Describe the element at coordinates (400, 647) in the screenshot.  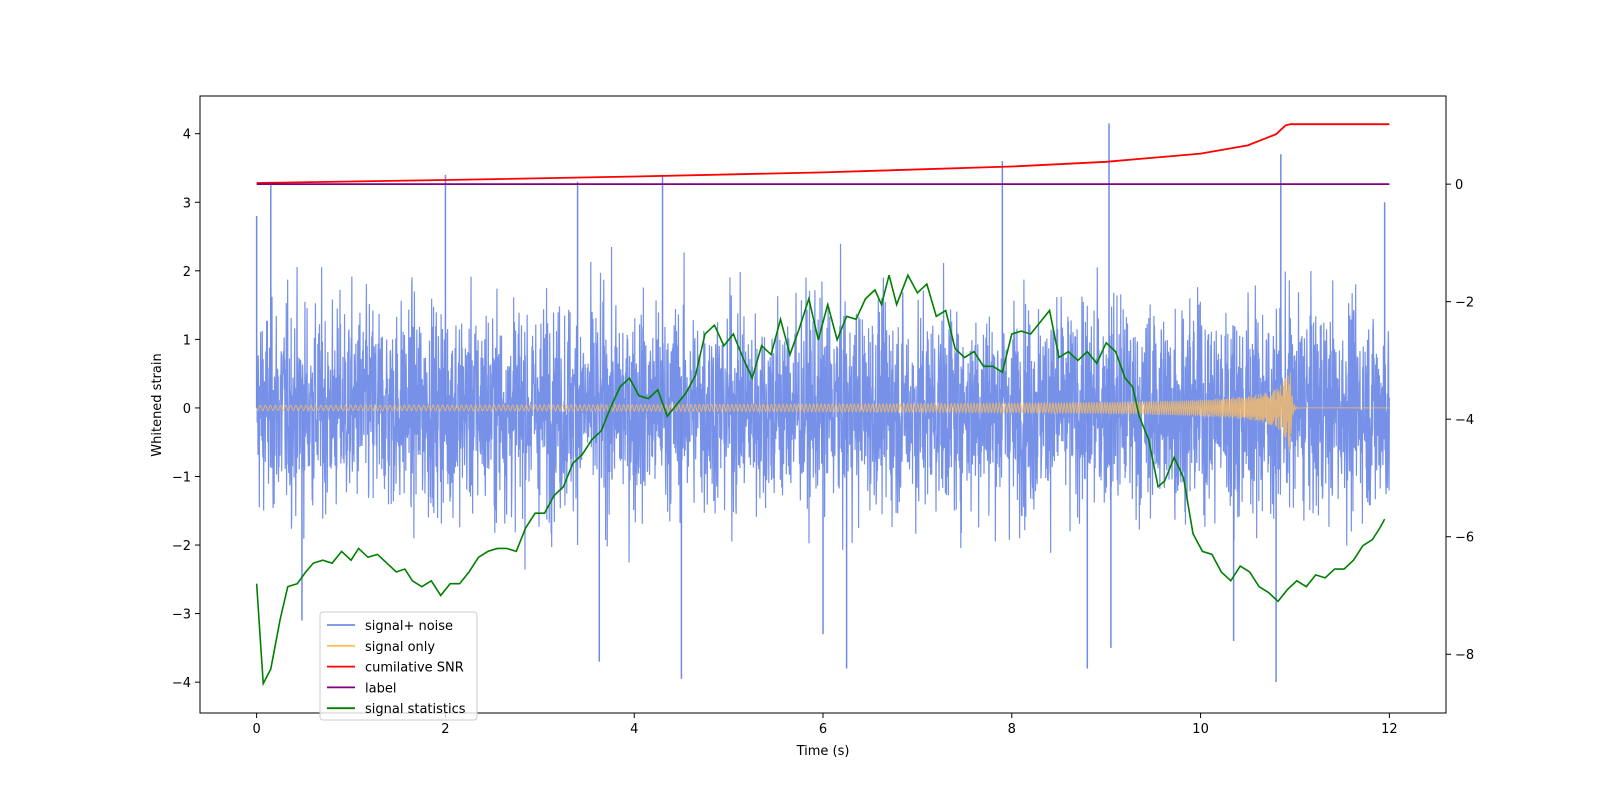
I see `legend-label-1: signal only` at that location.